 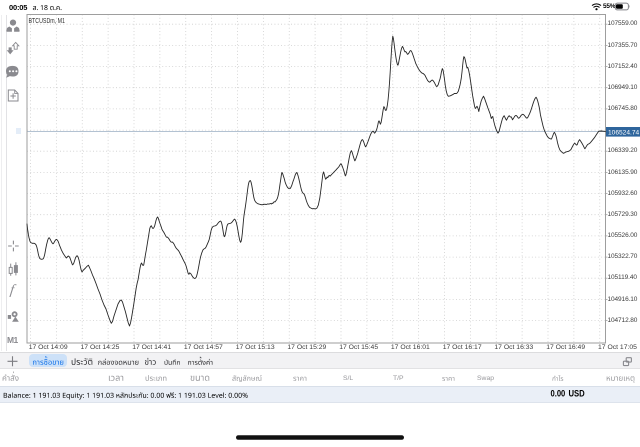 What do you see at coordinates (47, 20) in the screenshot?
I see `svg-text: BTCUSDm, M1` at bounding box center [47, 20].